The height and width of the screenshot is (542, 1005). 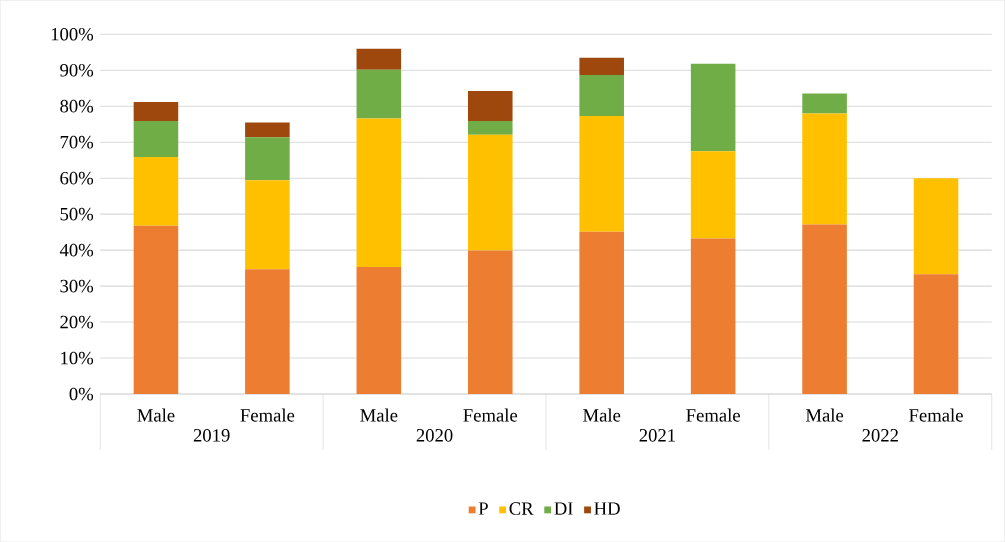 What do you see at coordinates (72, 34) in the screenshot?
I see `y-tick-label: 100%` at bounding box center [72, 34].